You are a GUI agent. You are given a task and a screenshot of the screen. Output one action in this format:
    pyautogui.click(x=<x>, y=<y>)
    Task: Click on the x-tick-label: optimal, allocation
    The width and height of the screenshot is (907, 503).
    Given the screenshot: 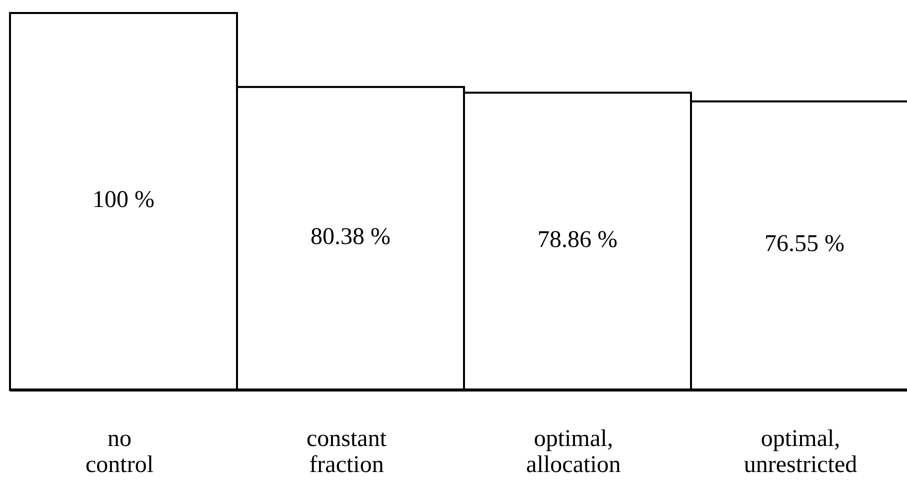 What is the action you would take?
    pyautogui.click(x=573, y=452)
    